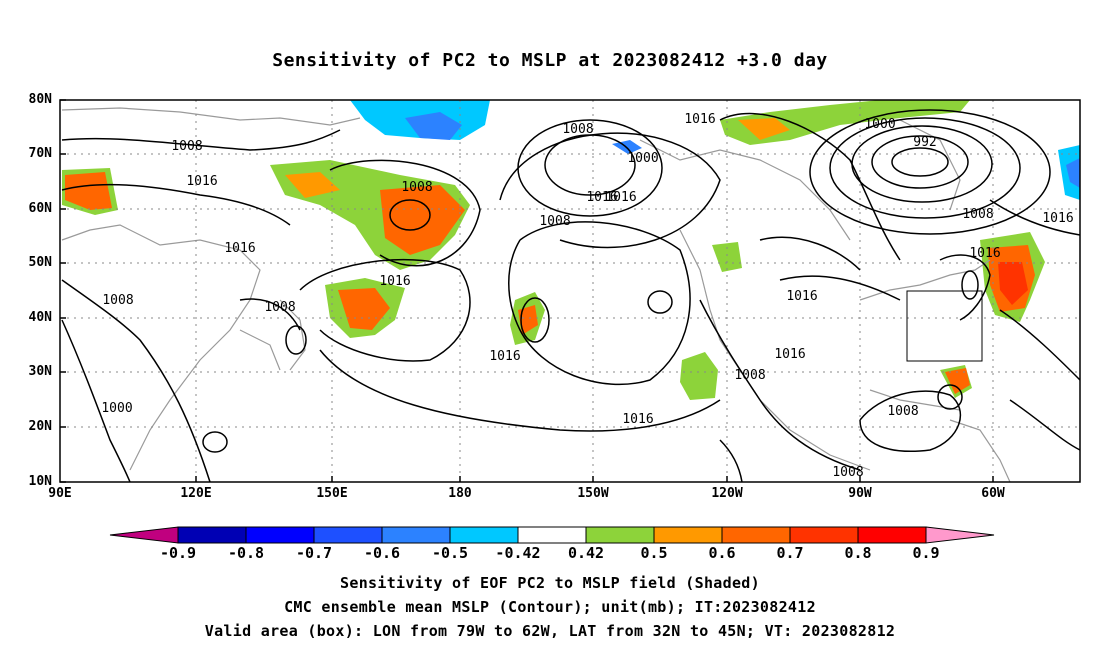 This screenshot has height=650, width=1100. Describe the element at coordinates (40, 262) in the screenshot. I see `lat-label: 50N` at that location.